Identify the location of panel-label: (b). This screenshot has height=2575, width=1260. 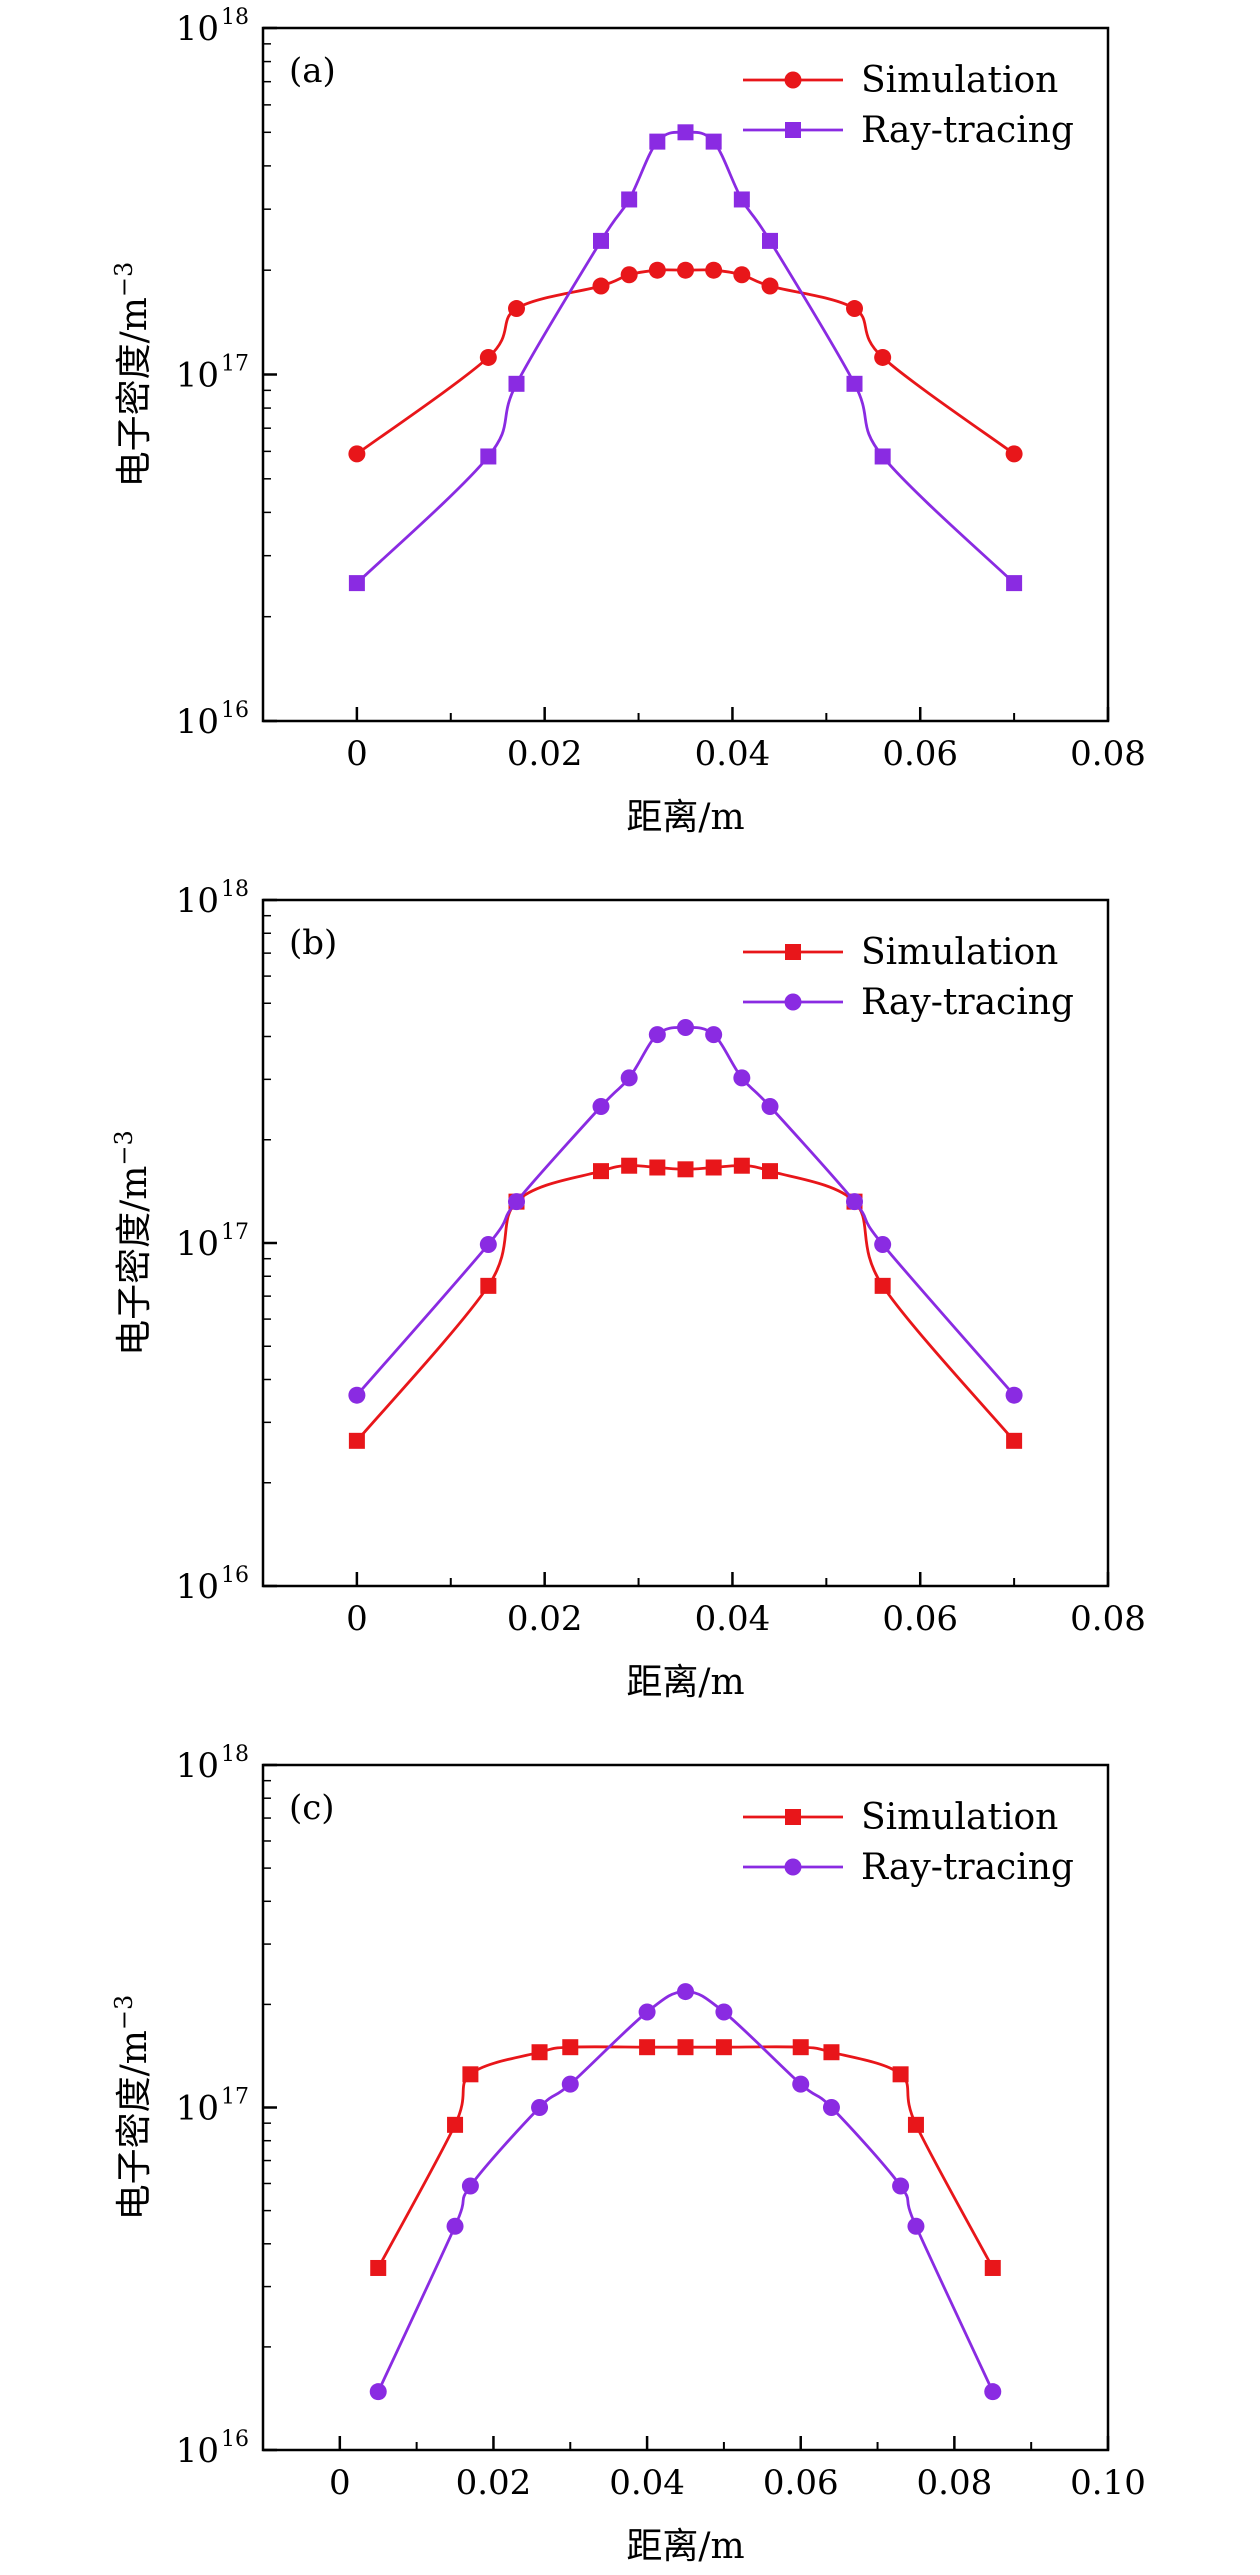
(313, 943).